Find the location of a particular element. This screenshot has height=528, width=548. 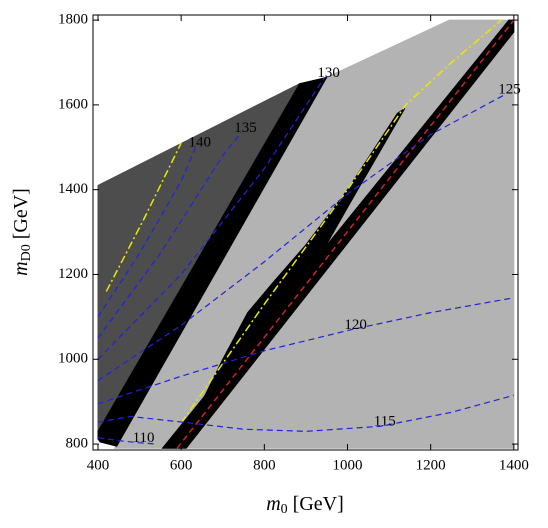

contour-label: 125 is located at coordinates (509, 90).